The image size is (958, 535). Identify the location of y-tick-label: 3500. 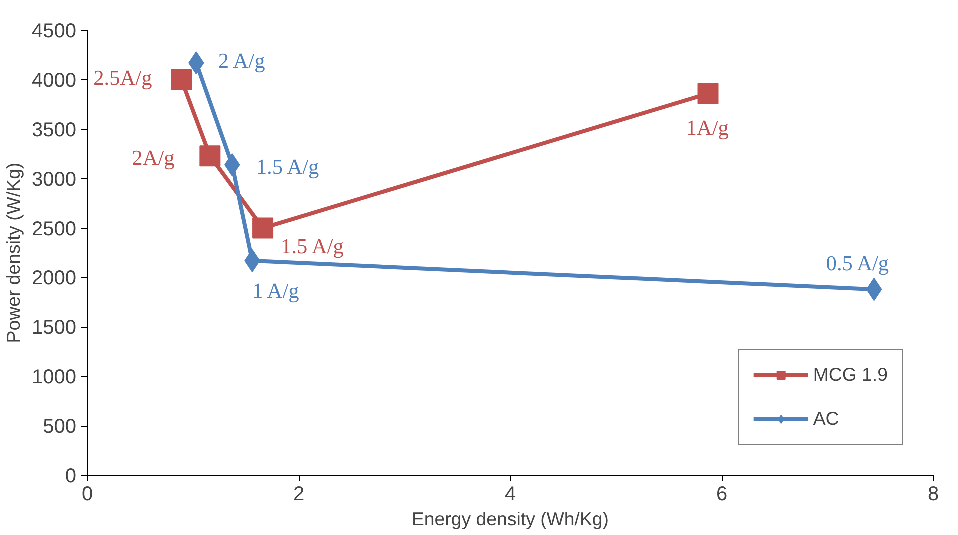
(54, 130).